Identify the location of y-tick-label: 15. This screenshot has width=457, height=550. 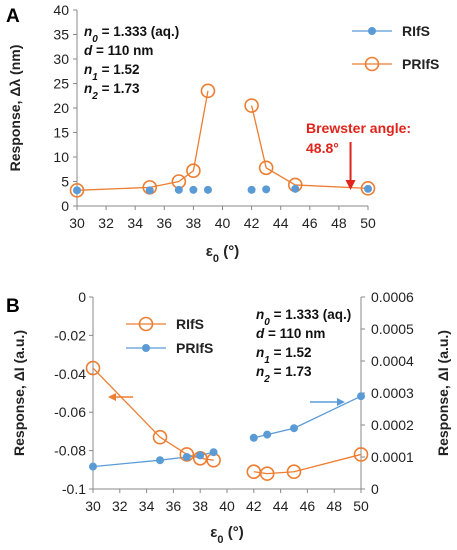
(61, 133).